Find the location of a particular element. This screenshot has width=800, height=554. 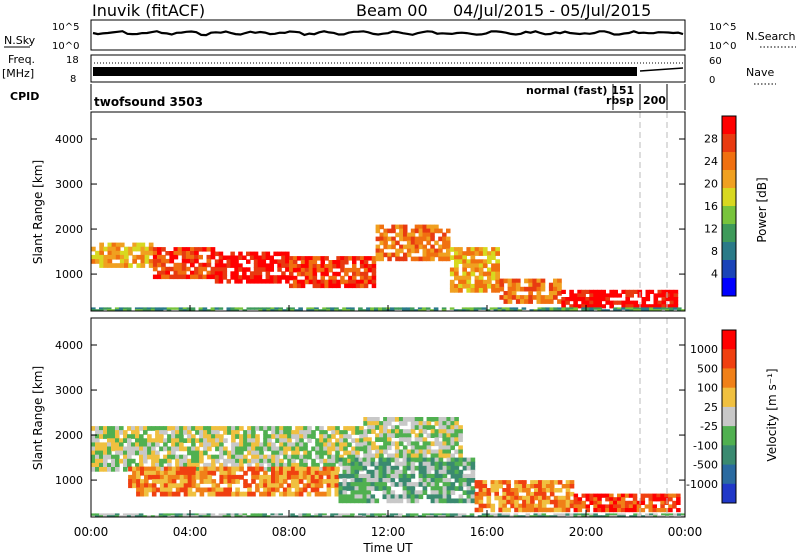

x-tick-label: 00:00 is located at coordinates (685, 532).